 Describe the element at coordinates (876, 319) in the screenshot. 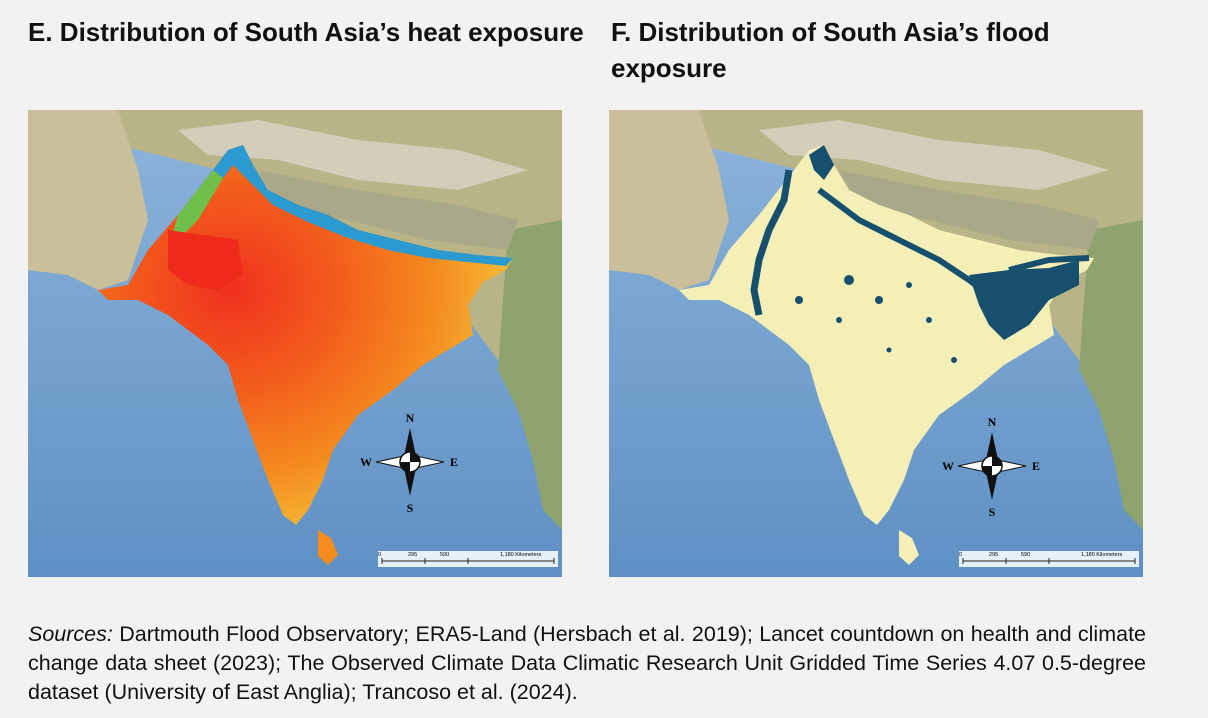

I see `scattered-water` at that location.